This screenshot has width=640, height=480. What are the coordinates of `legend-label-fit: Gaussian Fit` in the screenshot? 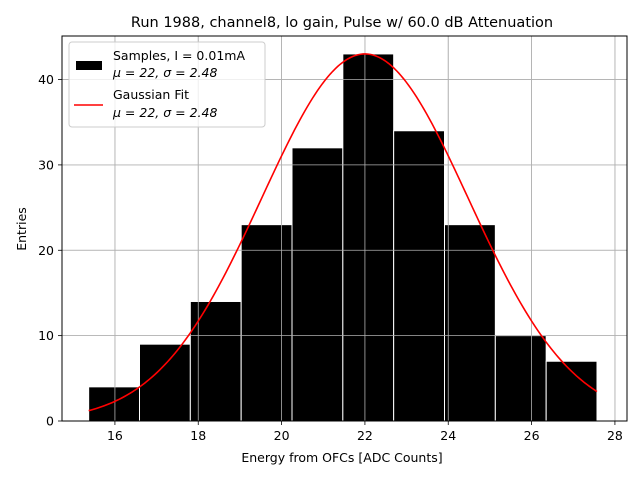 It's located at (151, 94).